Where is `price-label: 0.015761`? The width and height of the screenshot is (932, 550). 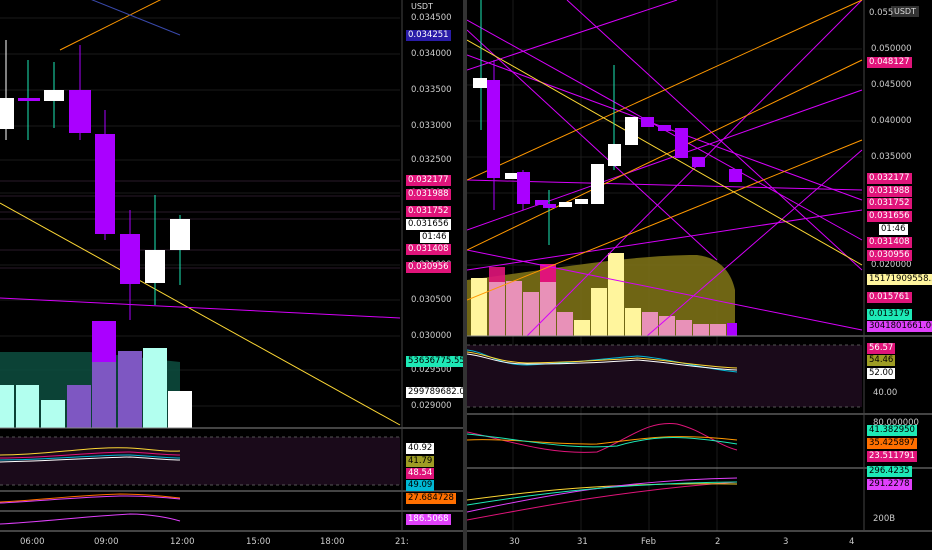
price-label: 0.015761 is located at coordinates (889, 297).